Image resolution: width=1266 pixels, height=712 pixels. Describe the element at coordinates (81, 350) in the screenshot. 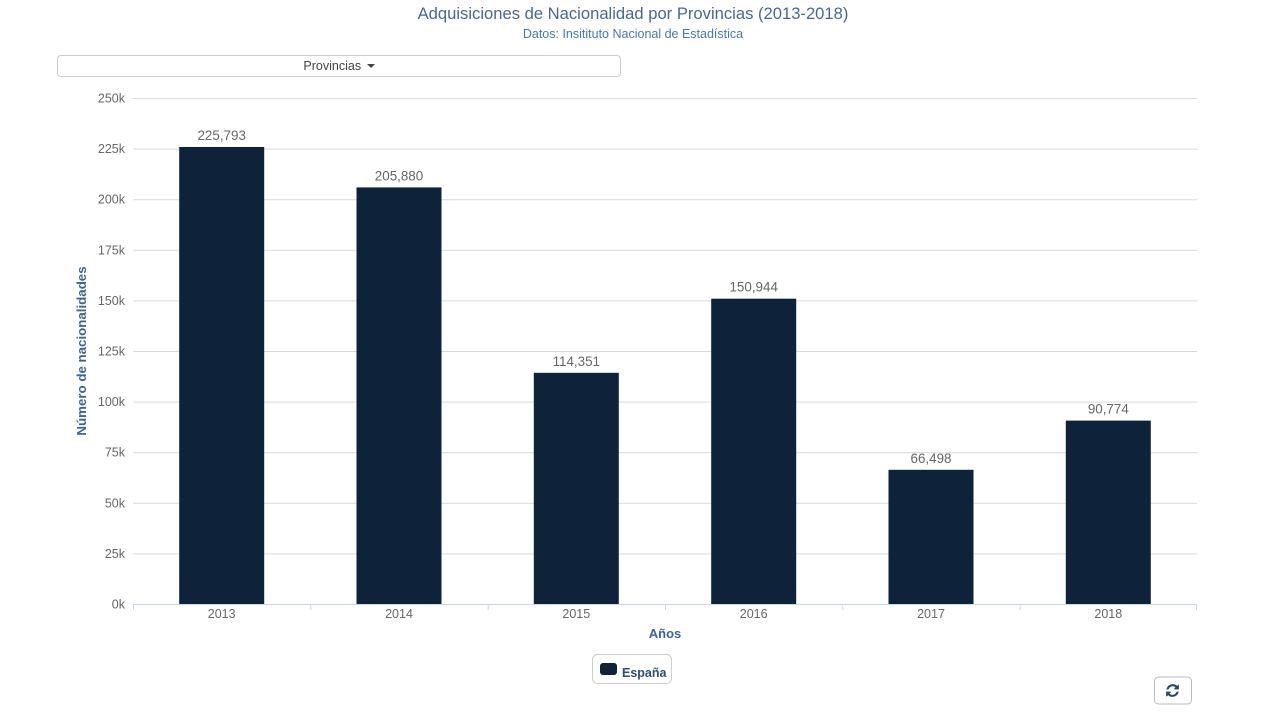

I see `svg-text: Número de nacionalidades` at that location.